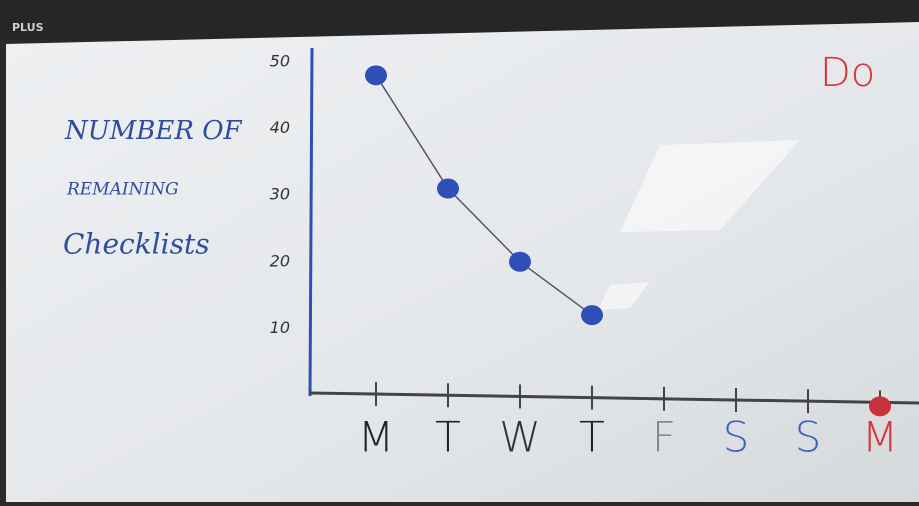 The width and height of the screenshot is (919, 506). Describe the element at coordinates (280, 327) in the screenshot. I see `y-tick-label: 10` at that location.